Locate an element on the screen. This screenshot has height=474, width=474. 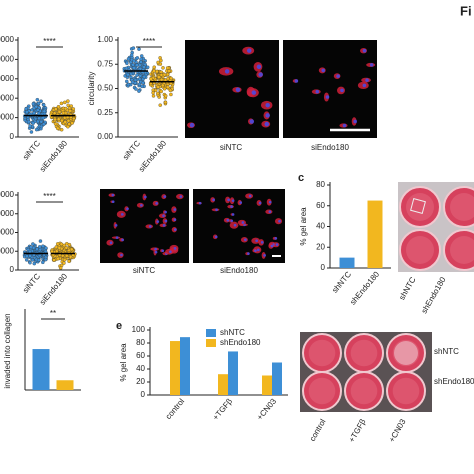
y-tick-label: 80 is located at coordinates (320, 184).